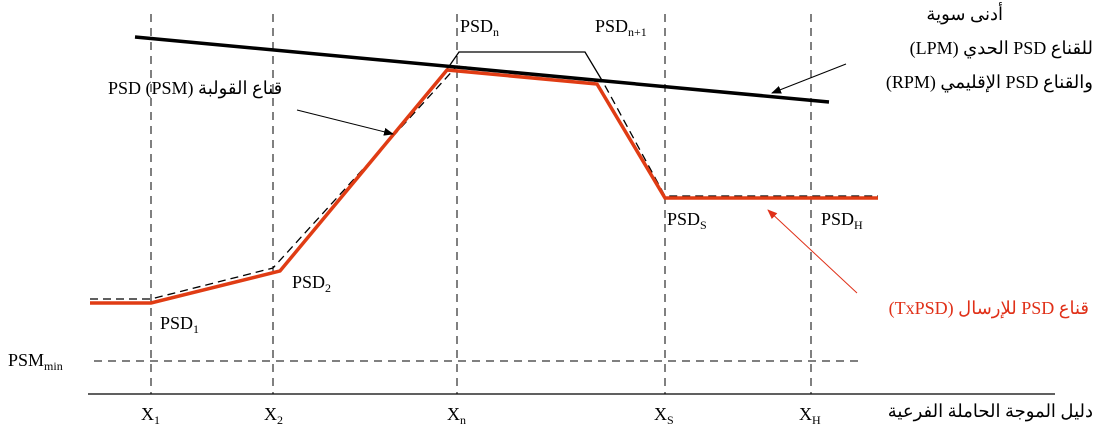  What do you see at coordinates (964, 14) in the screenshot?
I see `limit-mask-line-1: أدنى سوية` at bounding box center [964, 14].